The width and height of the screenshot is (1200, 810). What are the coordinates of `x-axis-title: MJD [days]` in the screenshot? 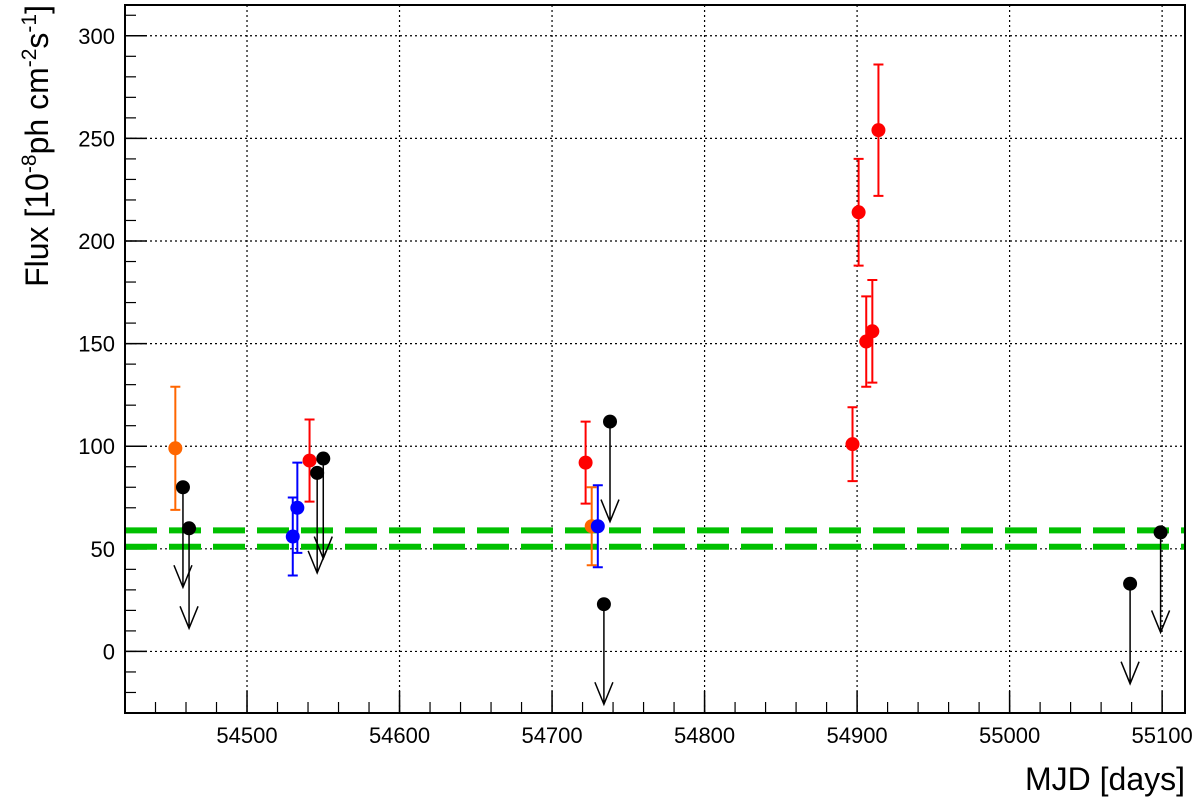 It's located at (1105, 779).